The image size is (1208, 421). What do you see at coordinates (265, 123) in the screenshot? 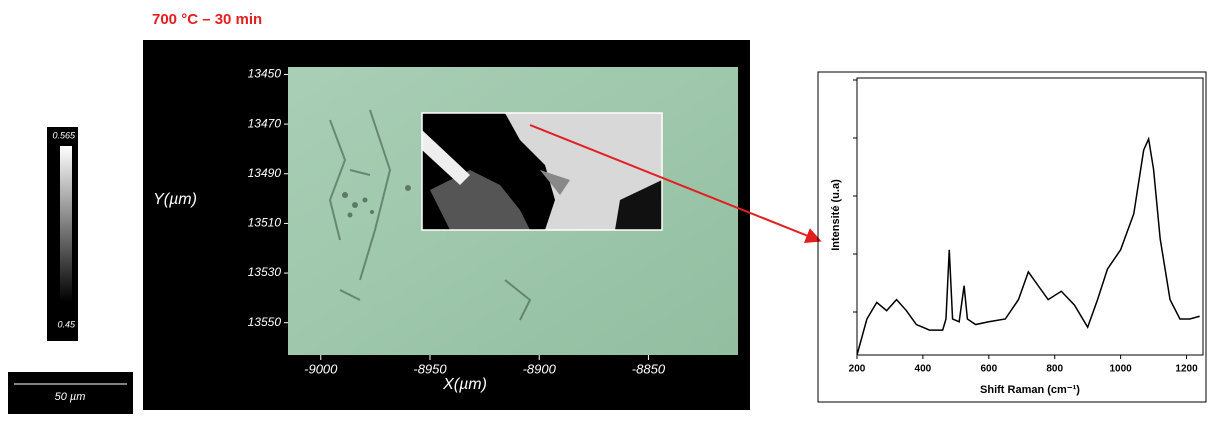
I see `map-y-tick-label: 13470` at bounding box center [265, 123].